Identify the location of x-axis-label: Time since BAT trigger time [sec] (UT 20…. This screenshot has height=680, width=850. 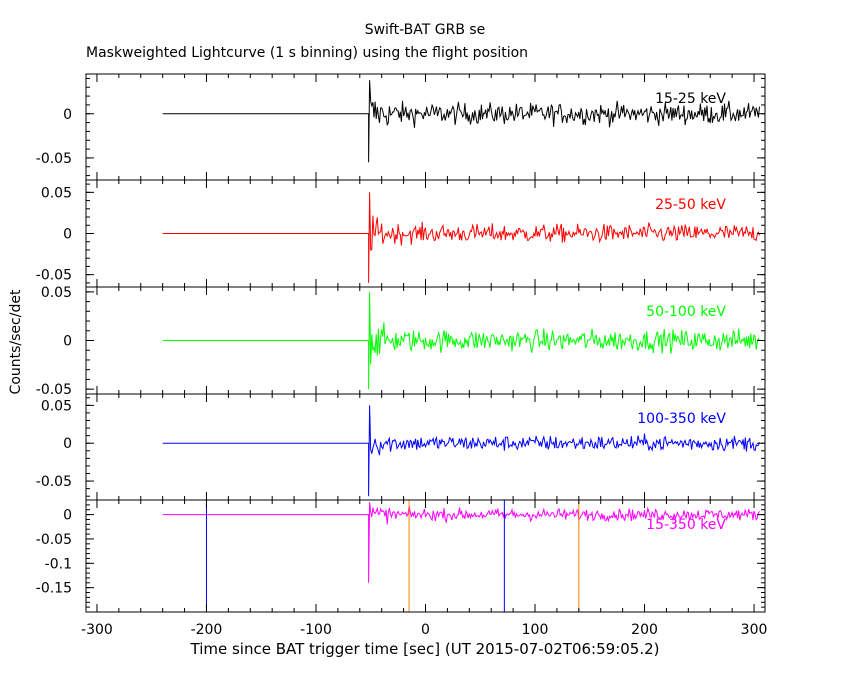
(425, 649).